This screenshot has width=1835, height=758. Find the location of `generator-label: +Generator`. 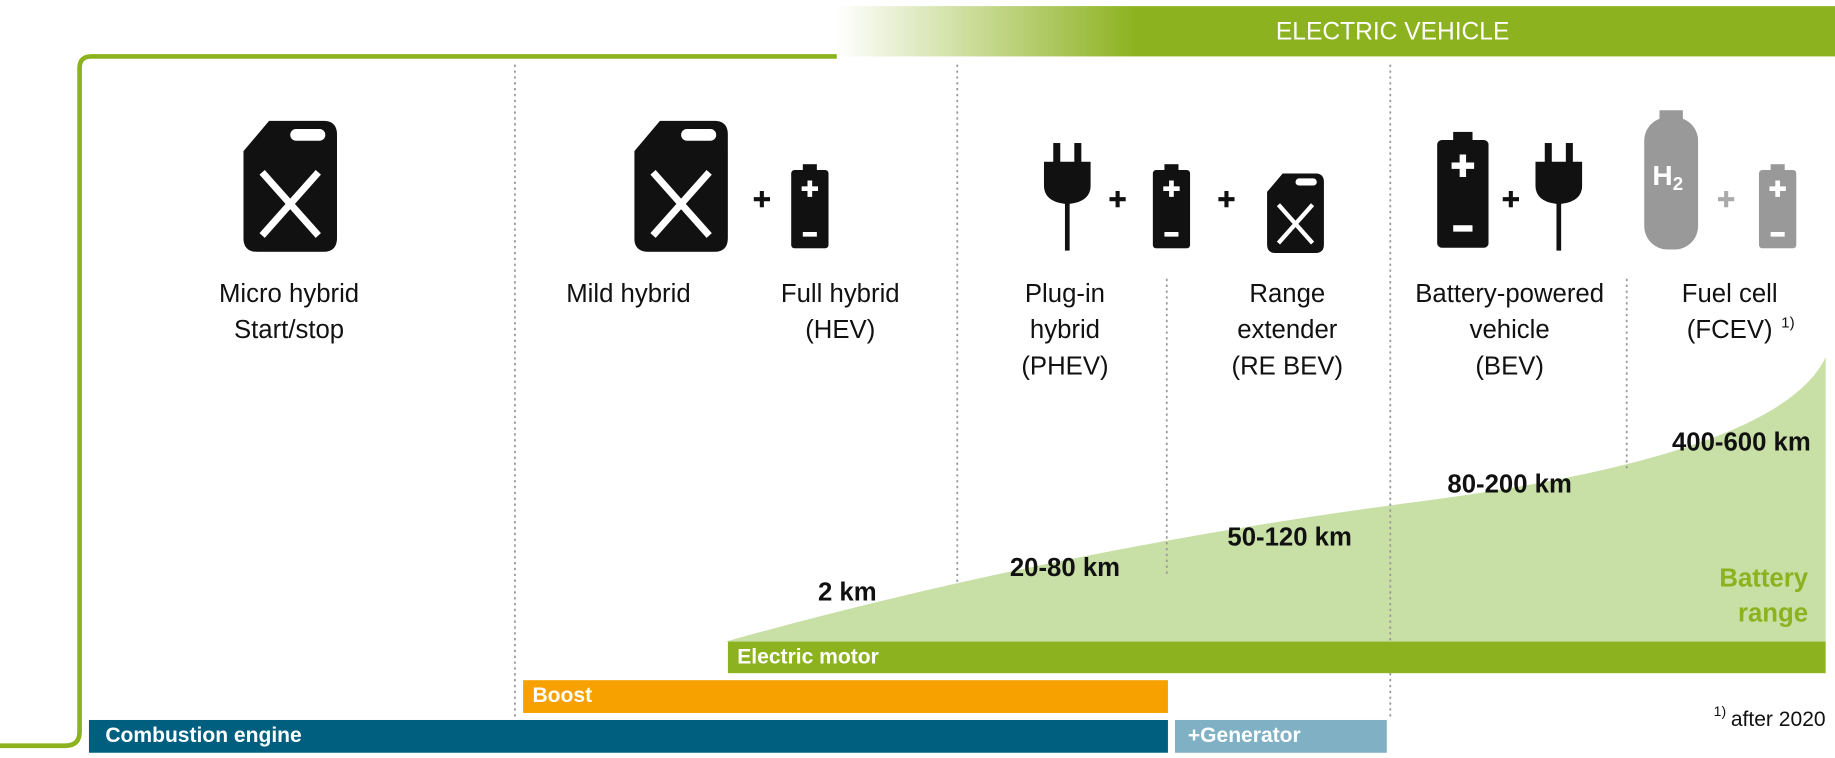

generator-label: +Generator is located at coordinates (1244, 735).